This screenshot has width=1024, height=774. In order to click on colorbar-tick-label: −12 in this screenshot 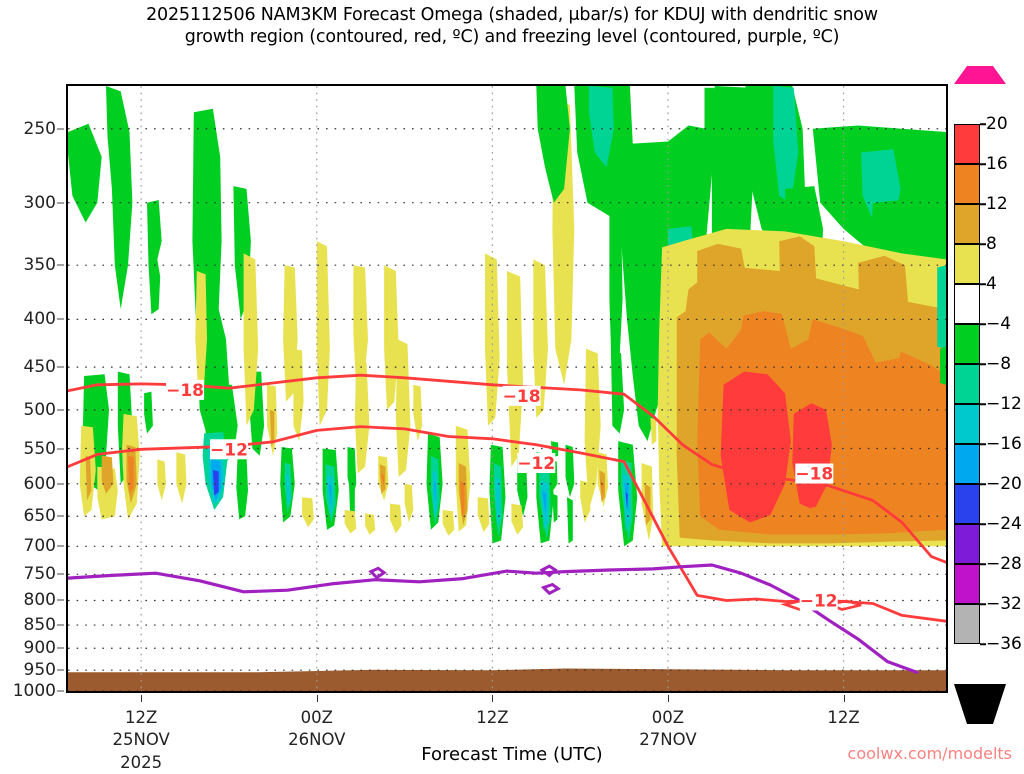, I will do `click(1004, 404)`.